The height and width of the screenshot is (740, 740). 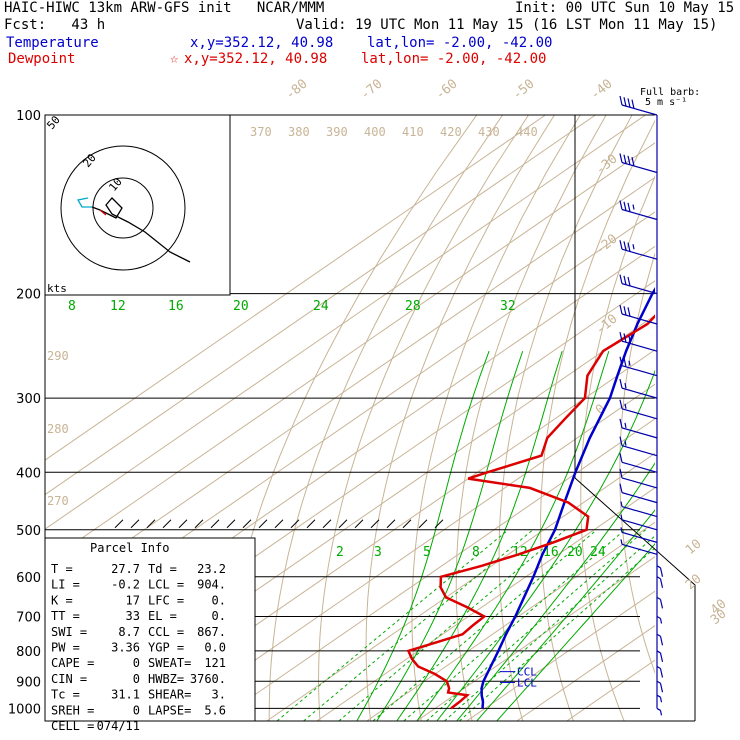 I want to click on moist-adiabat-line, so click(x=479, y=535).